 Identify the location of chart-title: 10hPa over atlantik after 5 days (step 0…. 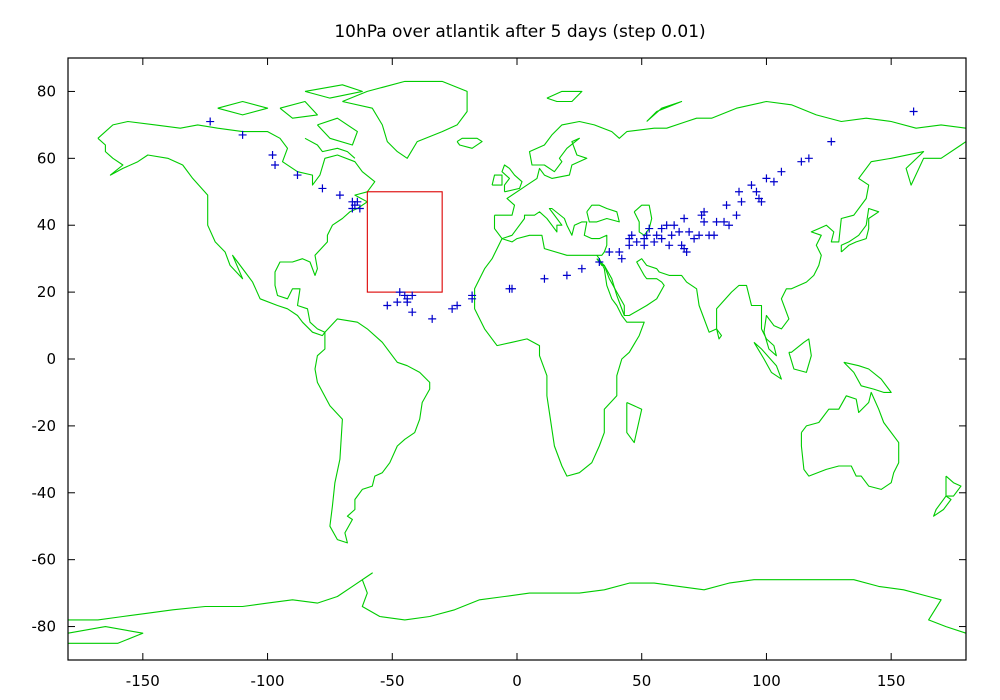
(519, 32).